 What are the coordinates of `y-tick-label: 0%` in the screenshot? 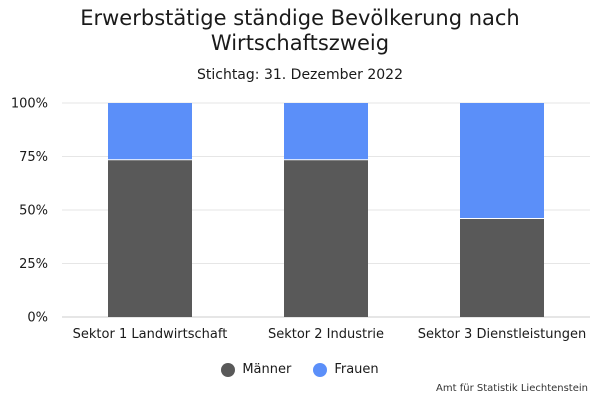 It's located at (37, 318).